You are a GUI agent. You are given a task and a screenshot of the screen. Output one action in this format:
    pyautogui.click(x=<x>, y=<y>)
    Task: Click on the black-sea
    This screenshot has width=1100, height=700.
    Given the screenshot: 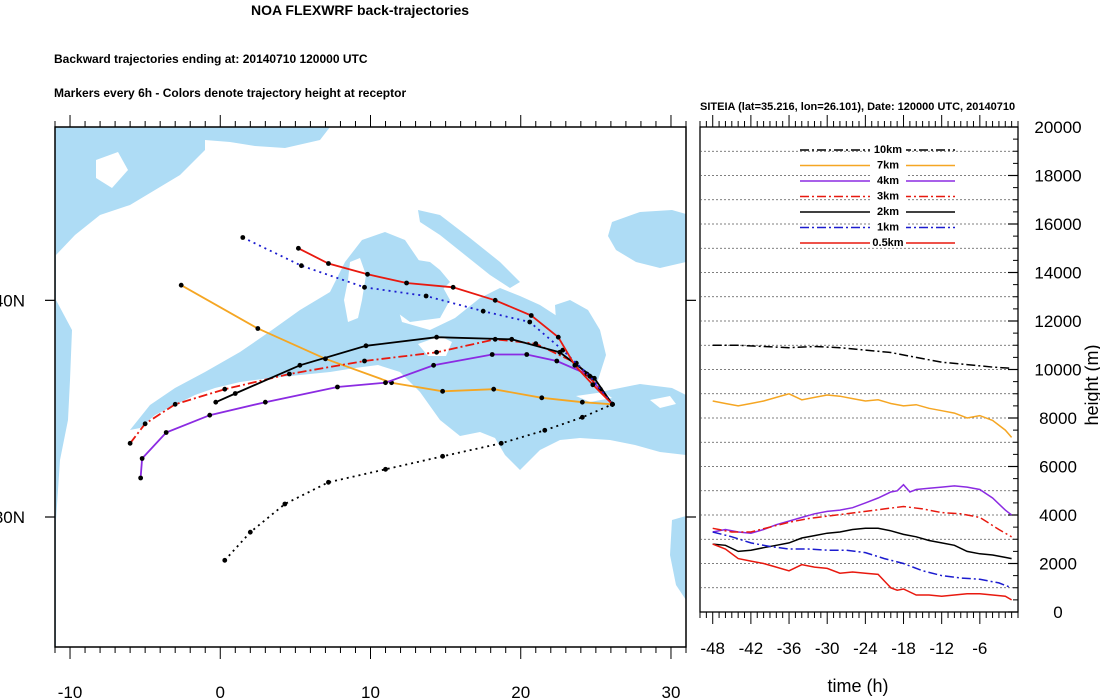 What is the action you would take?
    pyautogui.click(x=647, y=239)
    